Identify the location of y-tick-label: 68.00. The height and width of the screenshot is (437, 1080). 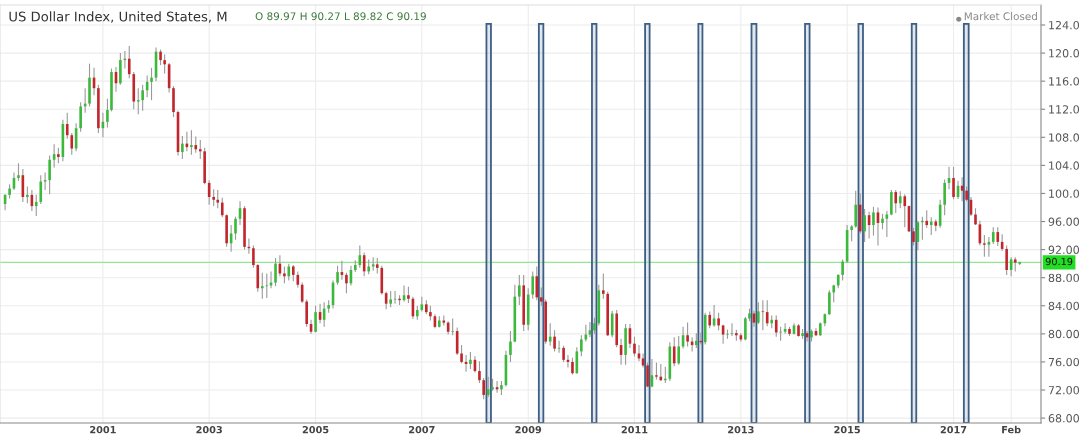
(1064, 418).